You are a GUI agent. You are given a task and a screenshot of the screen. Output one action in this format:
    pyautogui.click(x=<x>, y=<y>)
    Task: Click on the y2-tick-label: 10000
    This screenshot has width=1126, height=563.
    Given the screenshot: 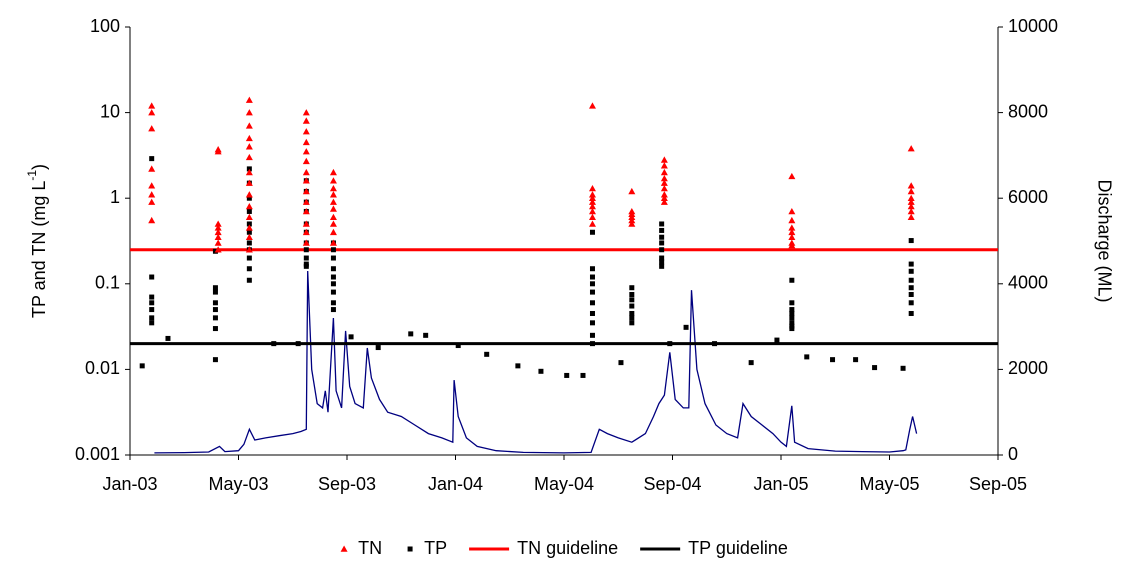 What is the action you would take?
    pyautogui.click(x=1033, y=26)
    